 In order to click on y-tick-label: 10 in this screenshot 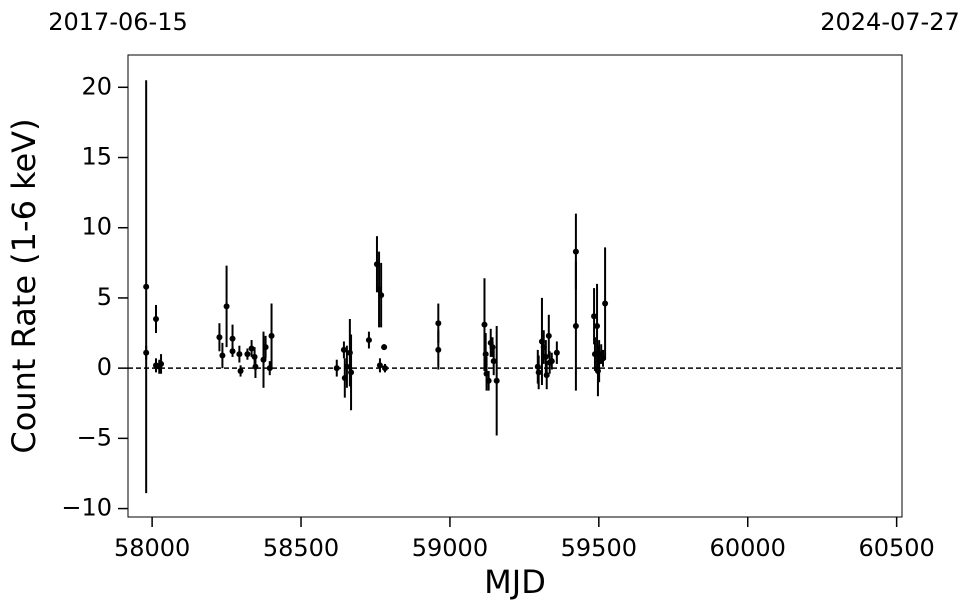, I will do `click(96, 227)`.